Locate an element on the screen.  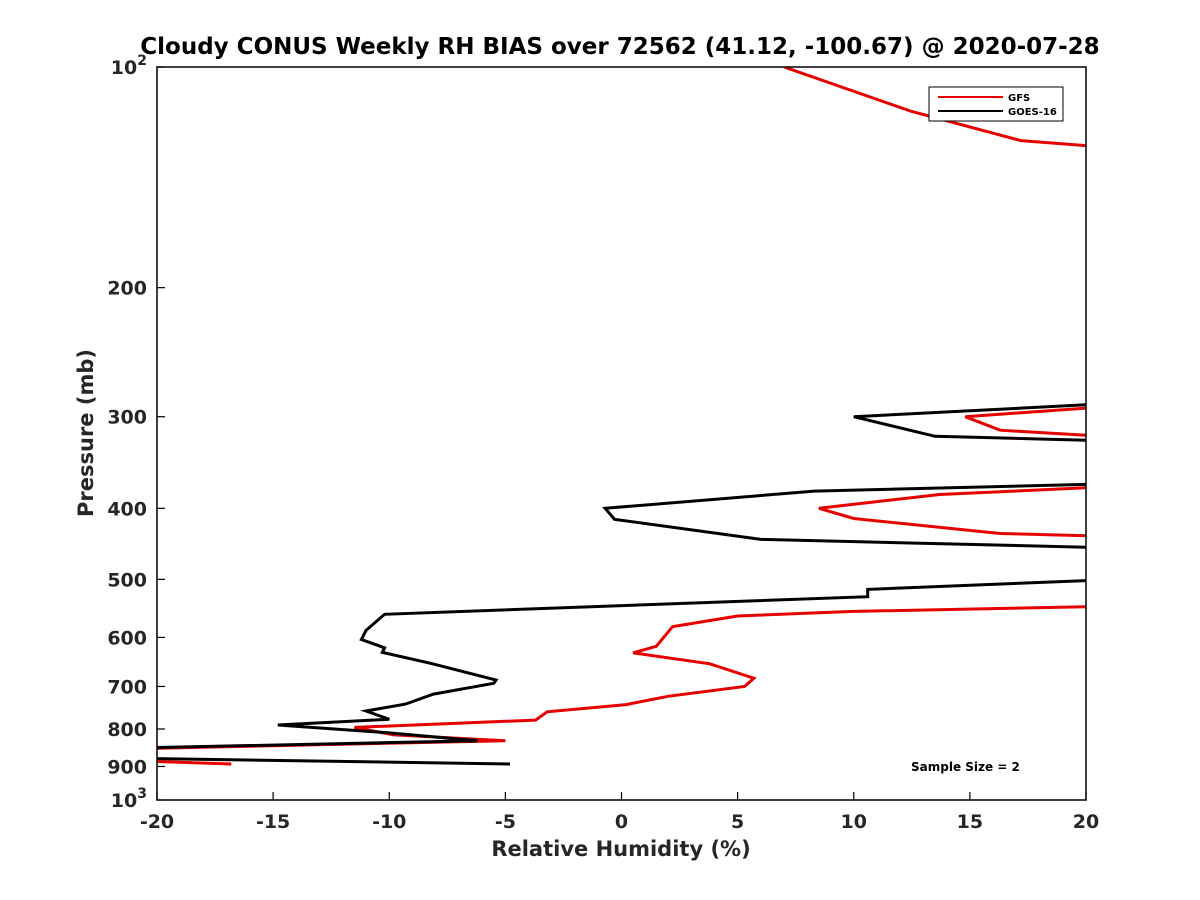
legend-label-goes16: GOES-16 is located at coordinates (1032, 112).